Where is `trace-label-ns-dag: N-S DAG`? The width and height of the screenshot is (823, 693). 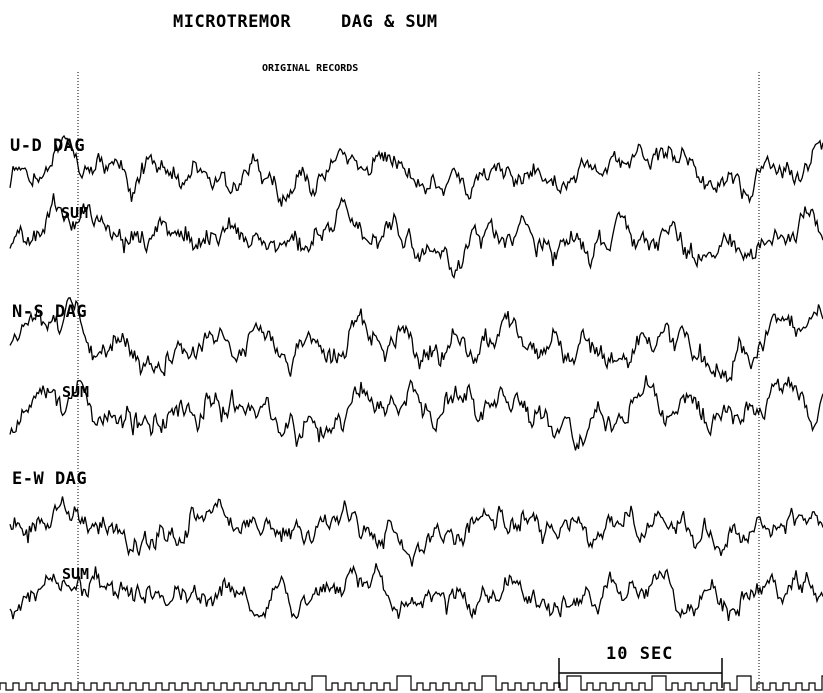 trace-label-ns-dag: N-S DAG is located at coordinates (50, 312).